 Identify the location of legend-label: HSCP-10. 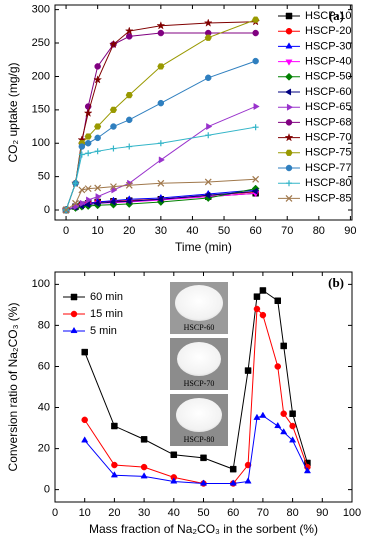
(328, 16).